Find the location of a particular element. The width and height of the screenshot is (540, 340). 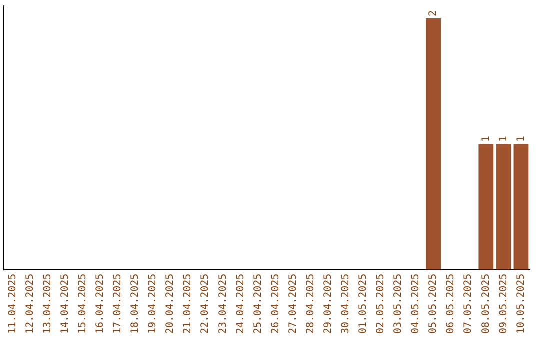

x-tick-label: 17.04.2025 is located at coordinates (118, 304).